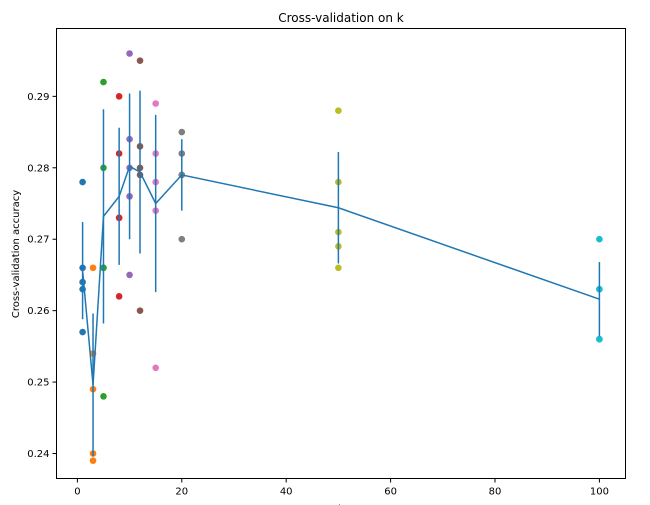 This screenshot has height=505, width=650. What do you see at coordinates (77, 492) in the screenshot?
I see `x-tick-label-0: 0` at bounding box center [77, 492].